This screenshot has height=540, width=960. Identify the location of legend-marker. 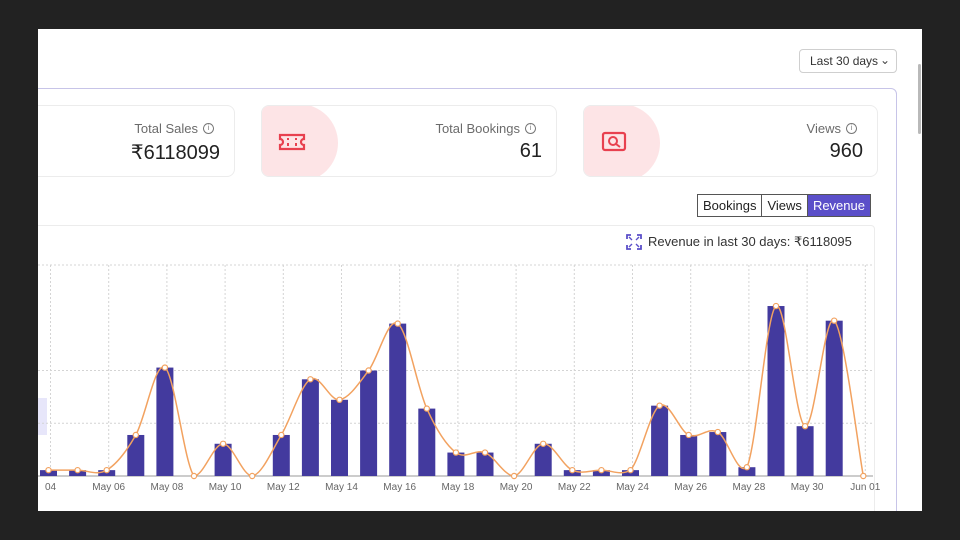
(42, 416).